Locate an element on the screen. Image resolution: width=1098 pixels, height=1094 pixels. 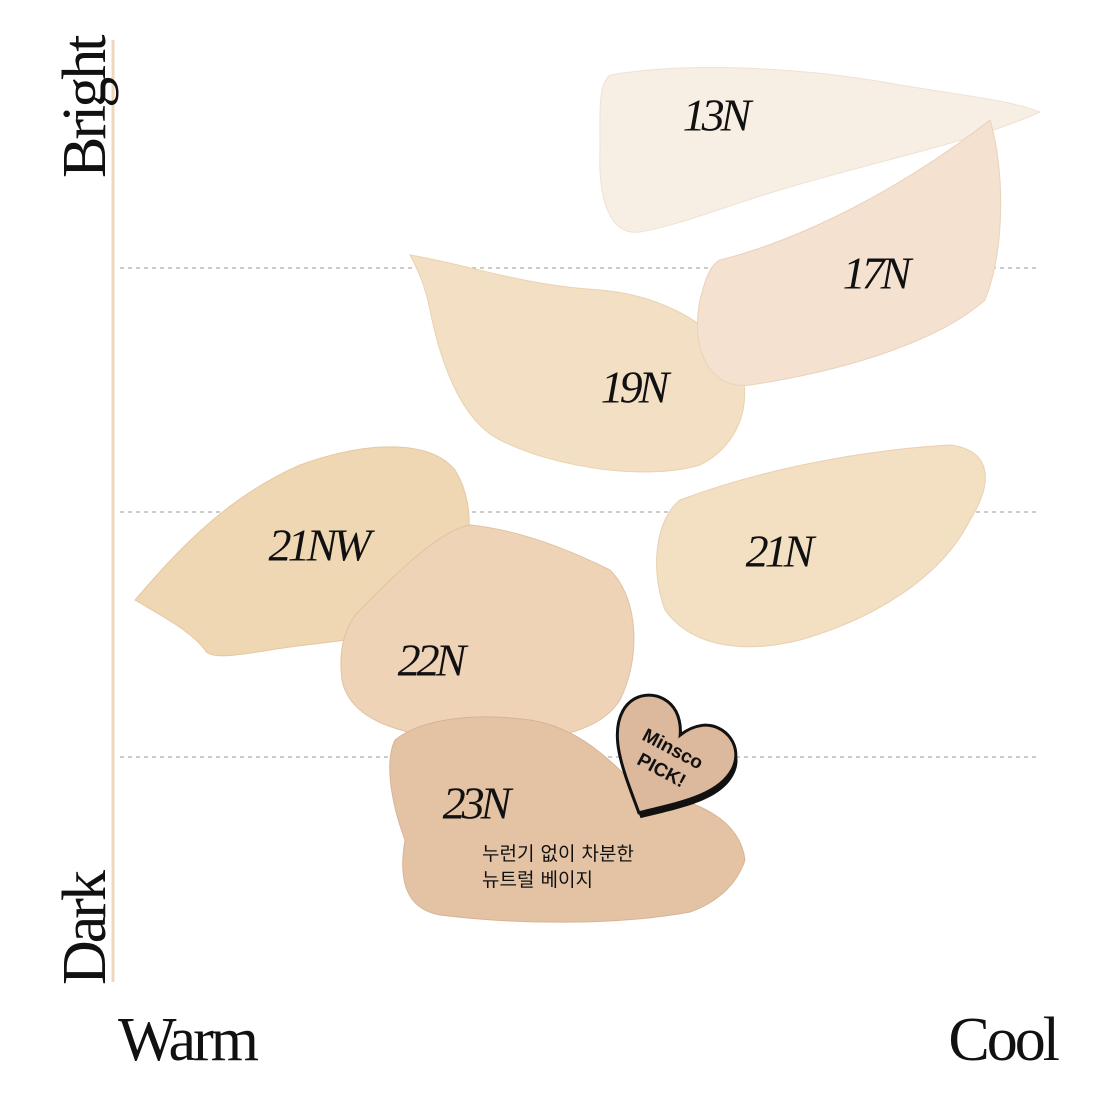
swatch-label: 19N is located at coordinates (636, 387).